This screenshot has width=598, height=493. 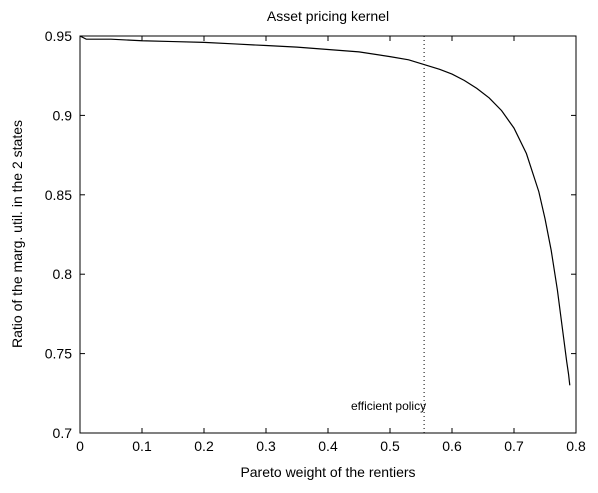 What do you see at coordinates (266, 446) in the screenshot?
I see `x-tick-label: 0.3` at bounding box center [266, 446].